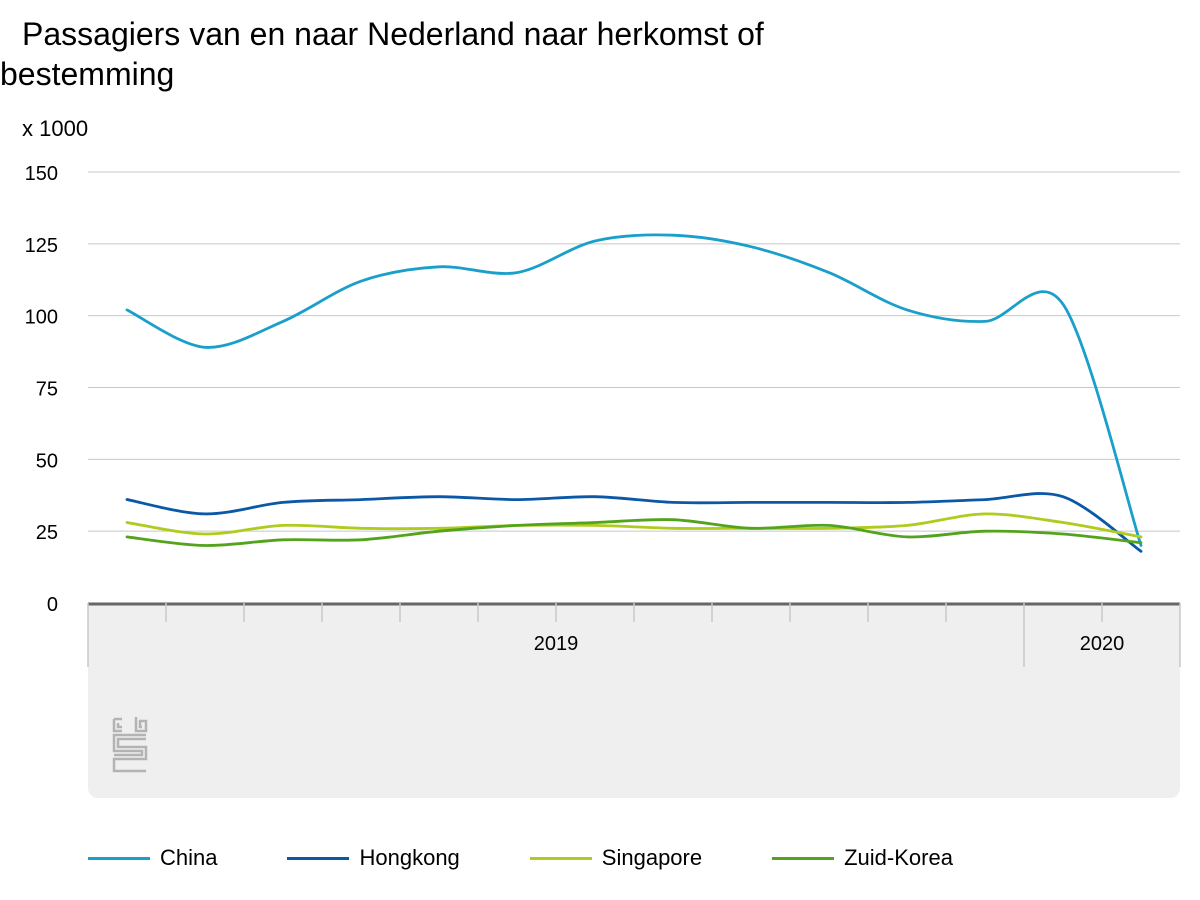 Image resolution: width=1200 pixels, height=900 pixels. What do you see at coordinates (409, 857) in the screenshot?
I see `legend-label: Hongkong` at bounding box center [409, 857].